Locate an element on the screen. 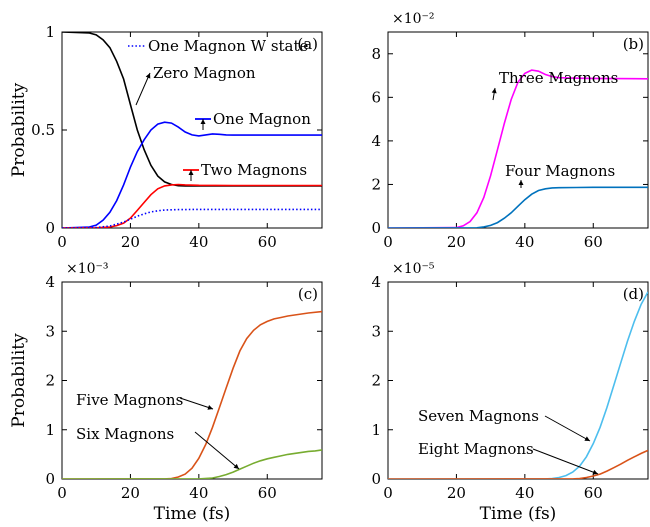  annotation-one-magnon: One Magnon is located at coordinates (262, 119).